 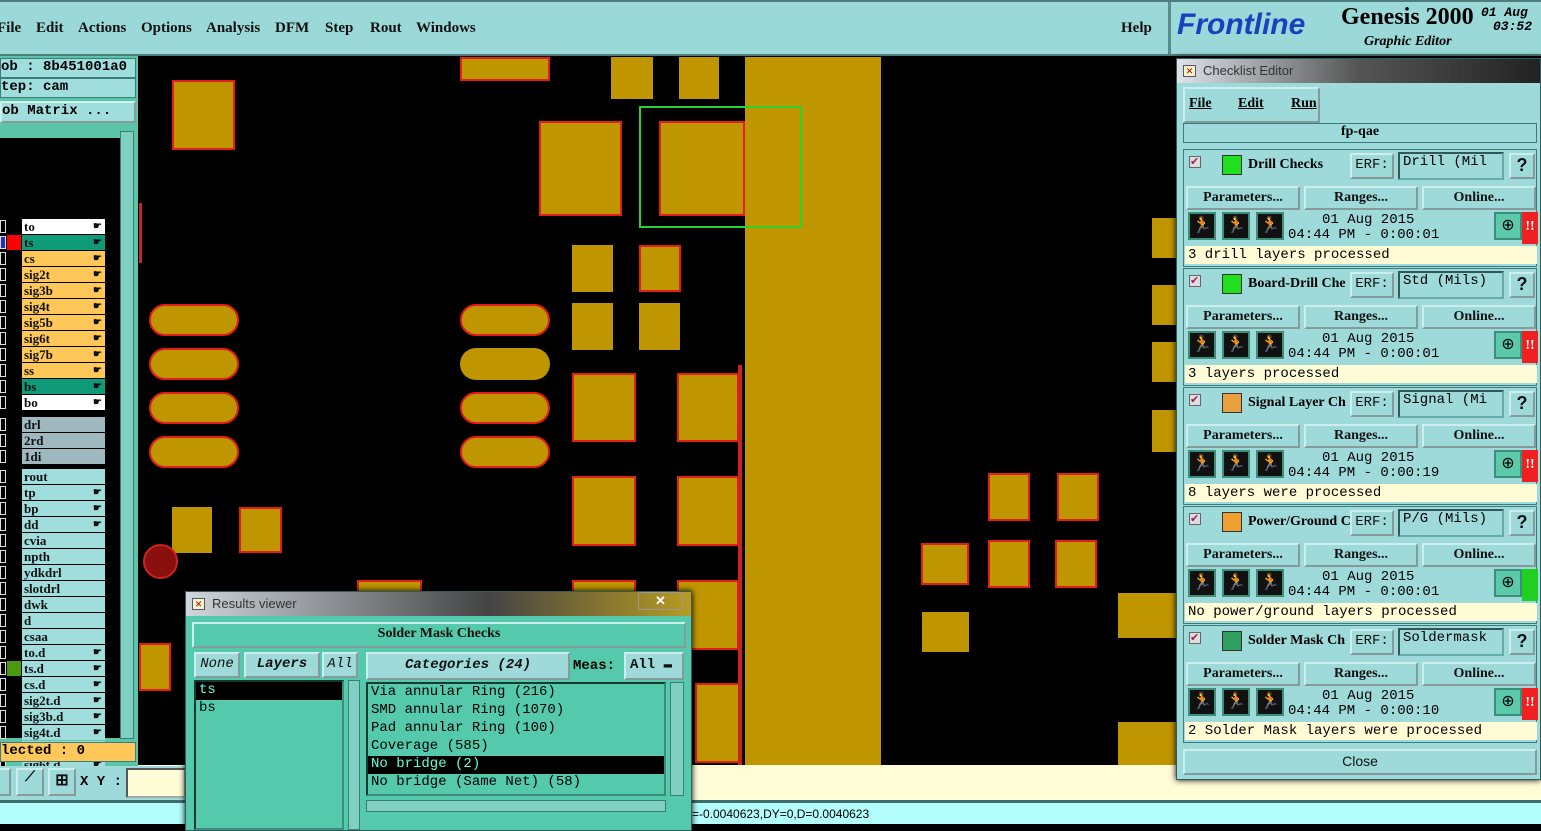 I want to click on layer-row: bs ☛, so click(x=63, y=386).